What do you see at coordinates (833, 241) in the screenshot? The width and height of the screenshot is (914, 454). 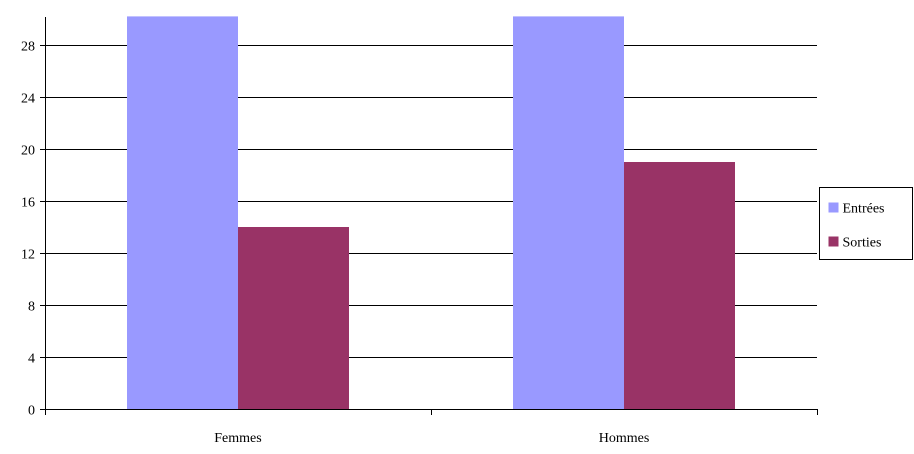 I see `legend-swatch-sorties` at bounding box center [833, 241].